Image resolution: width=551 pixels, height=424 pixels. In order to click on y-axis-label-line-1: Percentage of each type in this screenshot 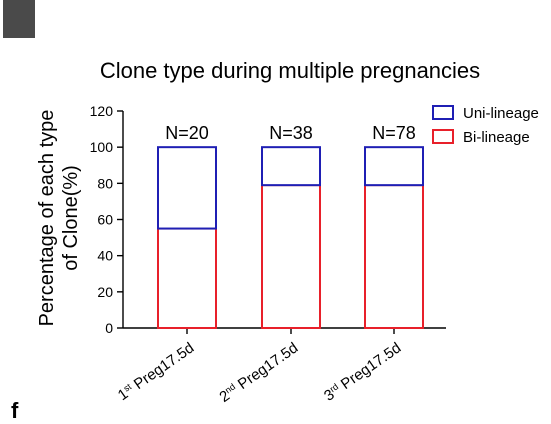, I will do `click(47, 218)`.